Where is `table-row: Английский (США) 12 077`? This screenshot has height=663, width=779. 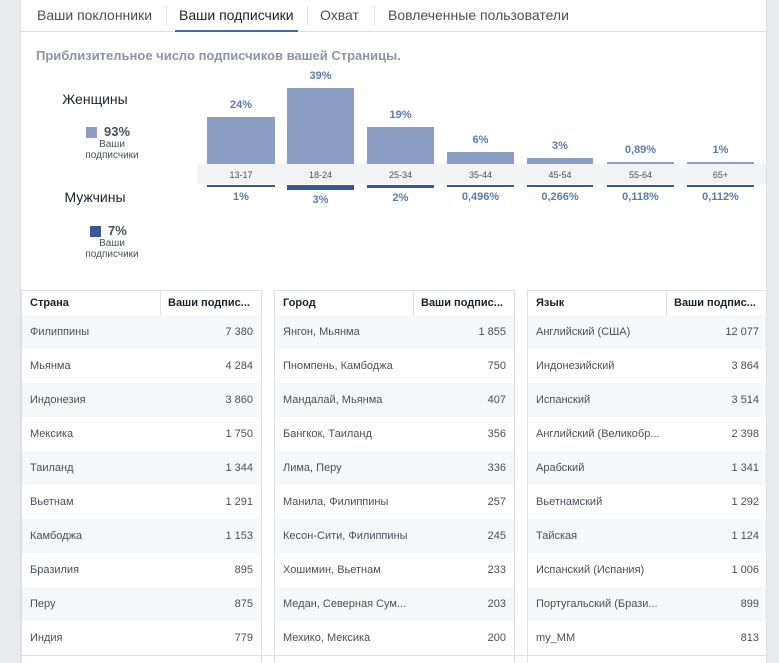 table-row: Английский (США) 12 077 is located at coordinates (647, 332).